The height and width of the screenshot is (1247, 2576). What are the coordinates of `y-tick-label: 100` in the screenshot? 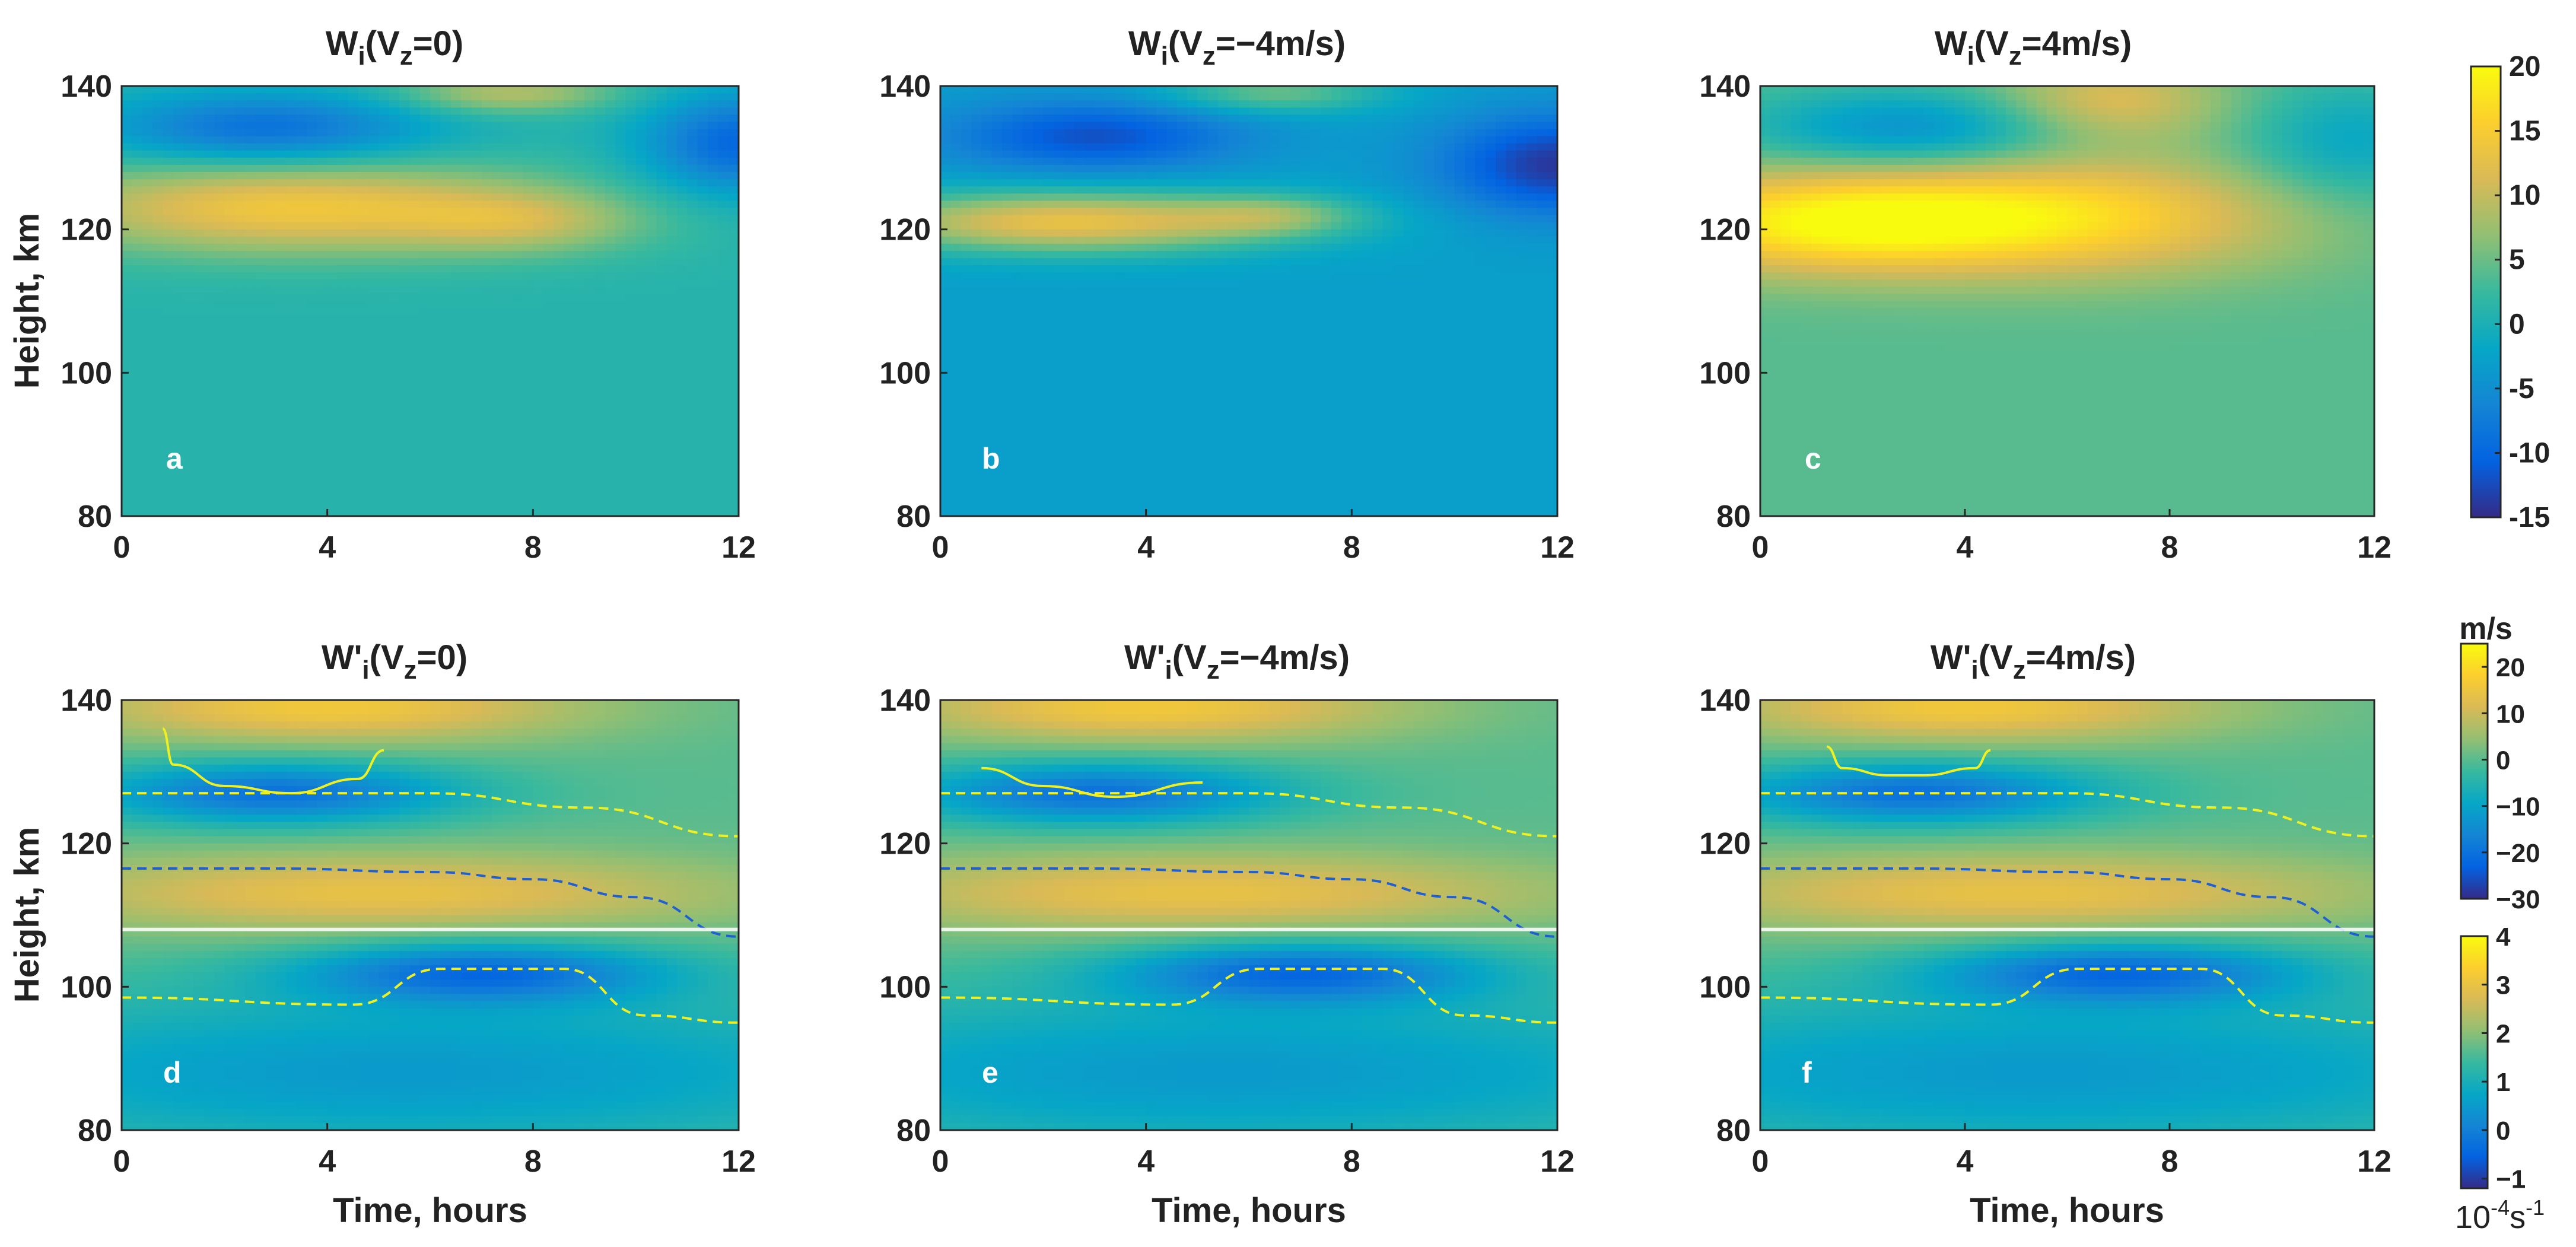 It's located at (86, 373).